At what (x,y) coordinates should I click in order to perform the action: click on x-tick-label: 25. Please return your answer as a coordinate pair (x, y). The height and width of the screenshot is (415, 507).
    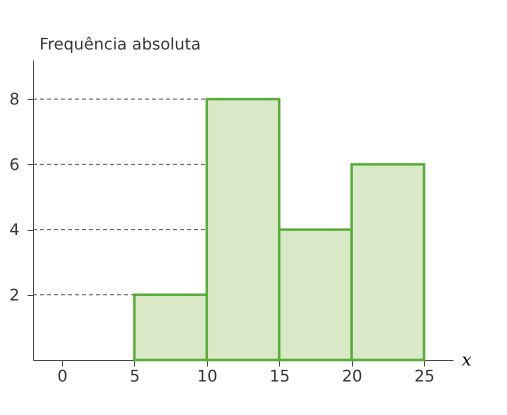
    Looking at the image, I should click on (424, 376).